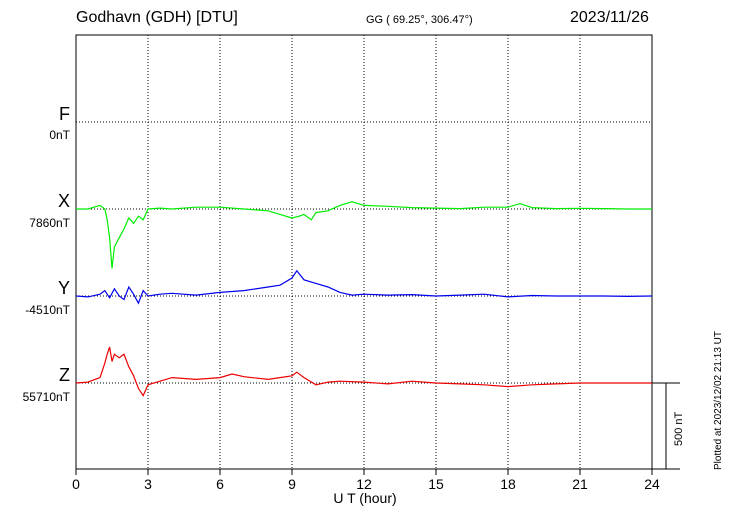 The width and height of the screenshot is (730, 520). Describe the element at coordinates (580, 484) in the screenshot. I see `x-tick-label: 21` at that location.